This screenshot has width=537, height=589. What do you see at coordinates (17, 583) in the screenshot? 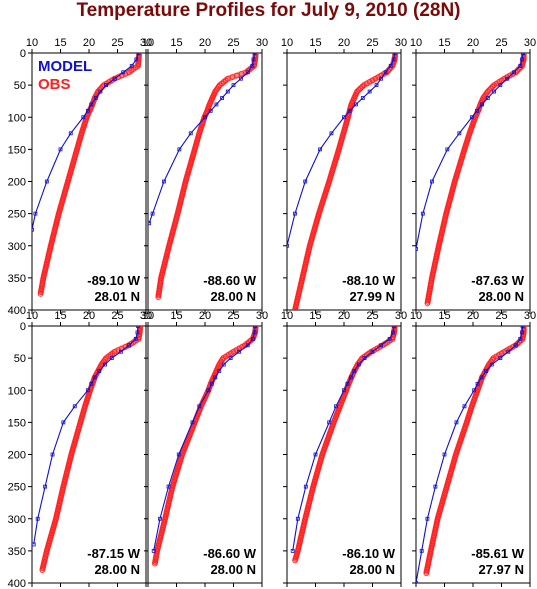
I see `y-tick-label: 400` at bounding box center [17, 583].